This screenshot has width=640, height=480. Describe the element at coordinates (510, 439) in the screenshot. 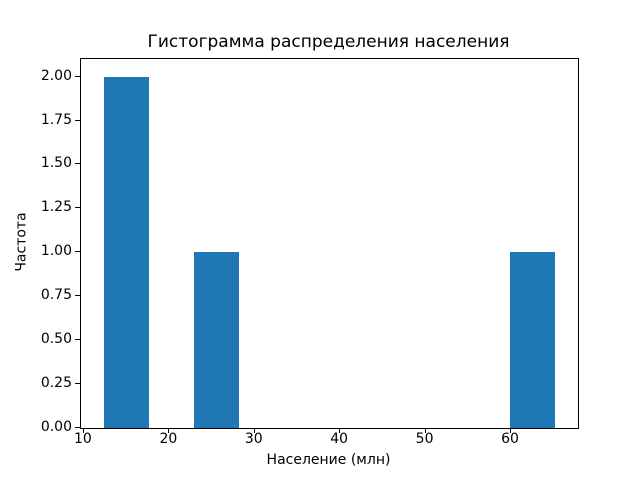

I see `x-tick-label: 60` at that location.